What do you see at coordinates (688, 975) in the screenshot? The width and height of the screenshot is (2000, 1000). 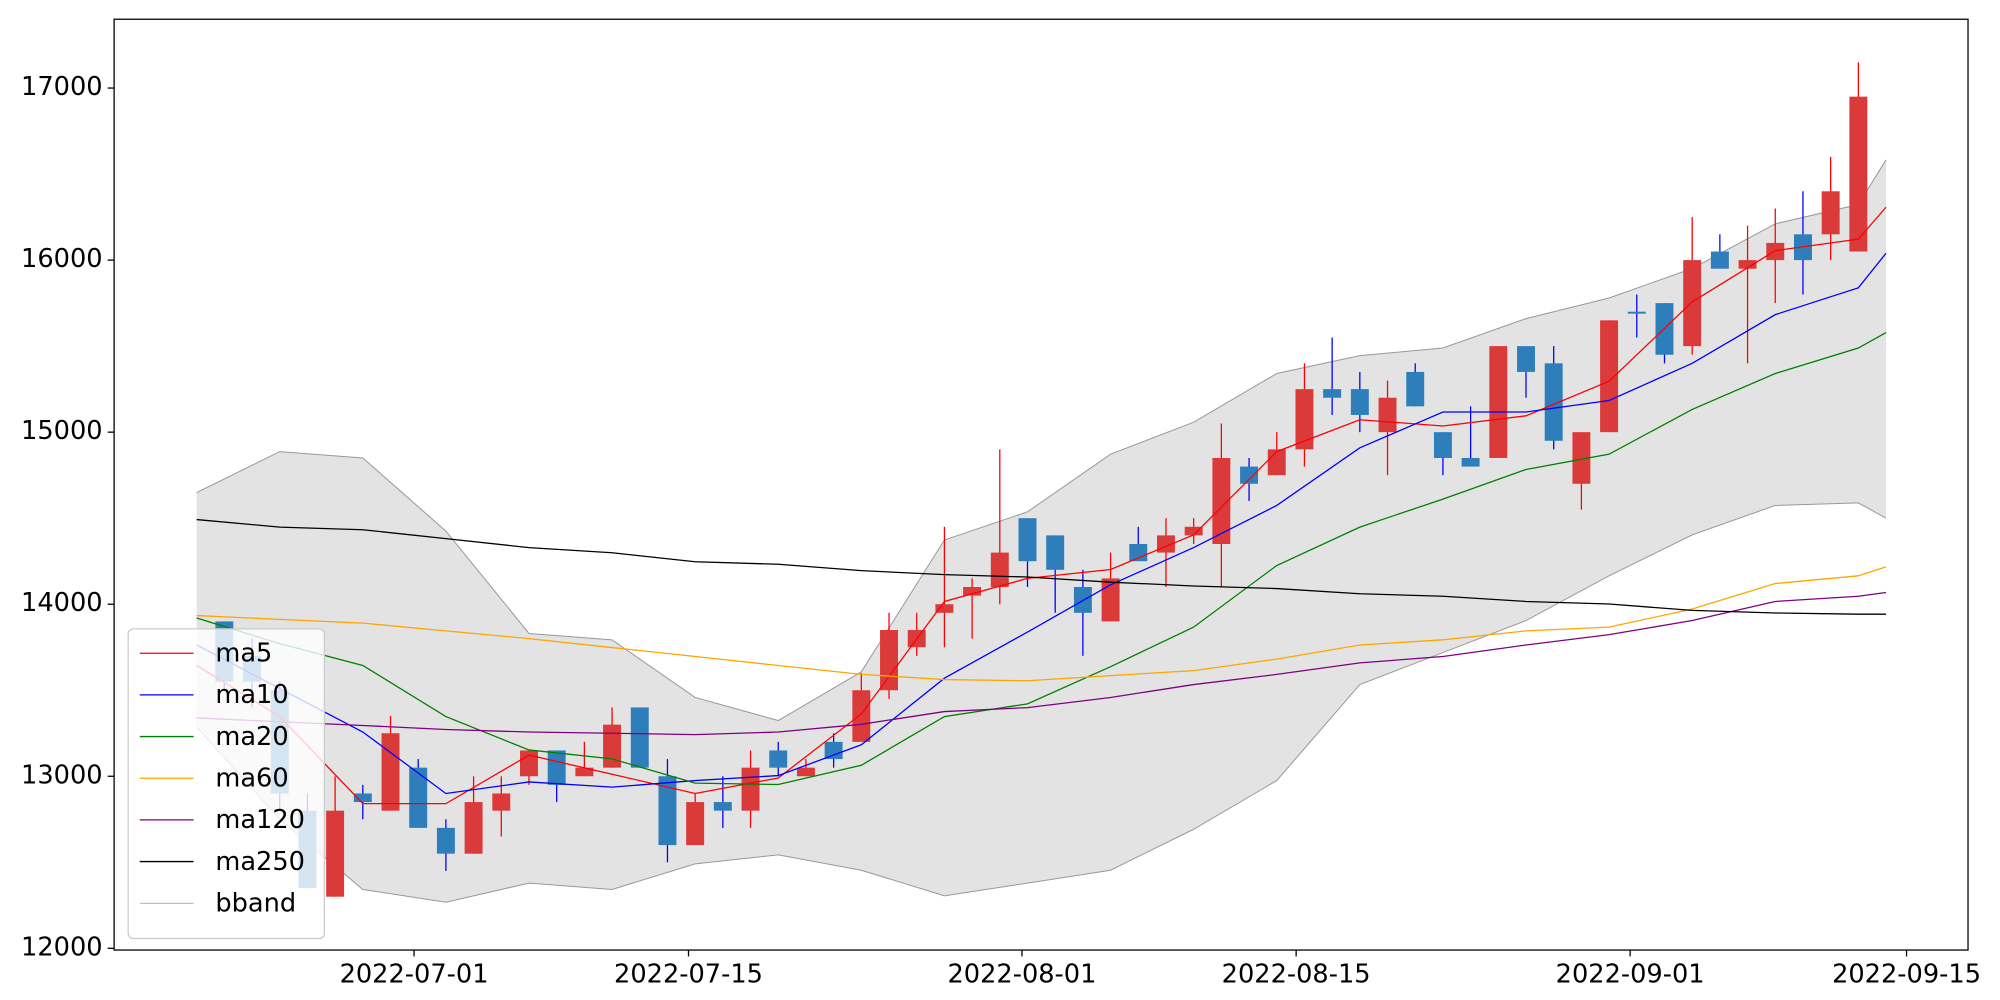 I see `x-tick-label: 2022-07-15` at bounding box center [688, 975].